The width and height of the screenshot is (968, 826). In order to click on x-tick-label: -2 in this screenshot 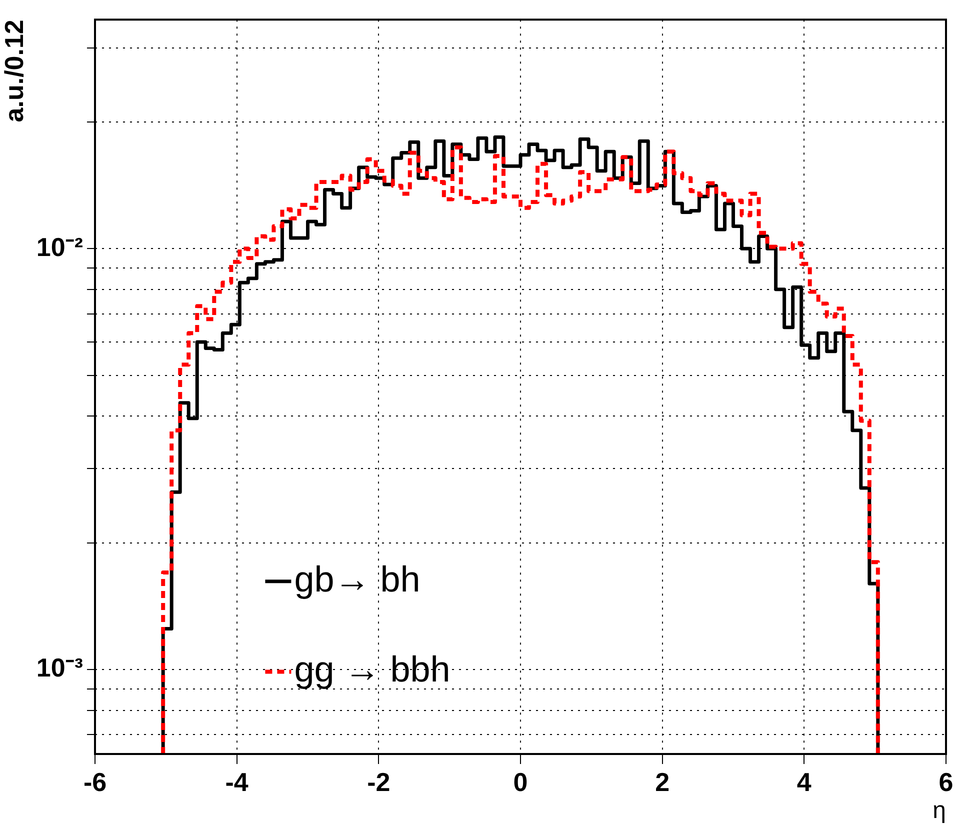, I will do `click(378, 781)`.